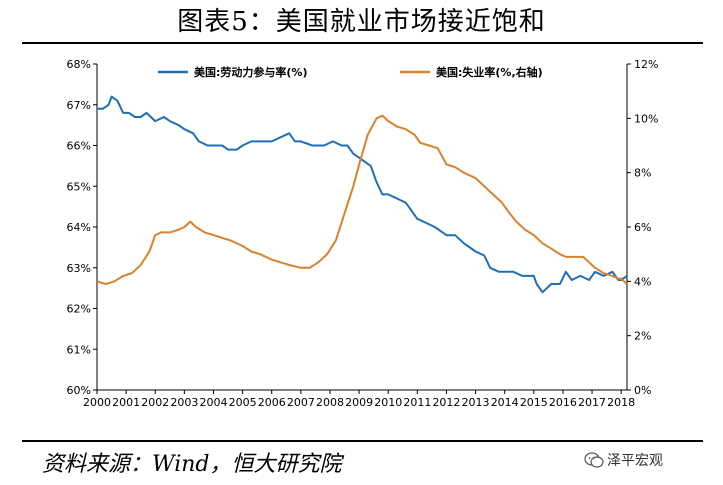  I want to click on x-tick-label: 2005, so click(243, 402).